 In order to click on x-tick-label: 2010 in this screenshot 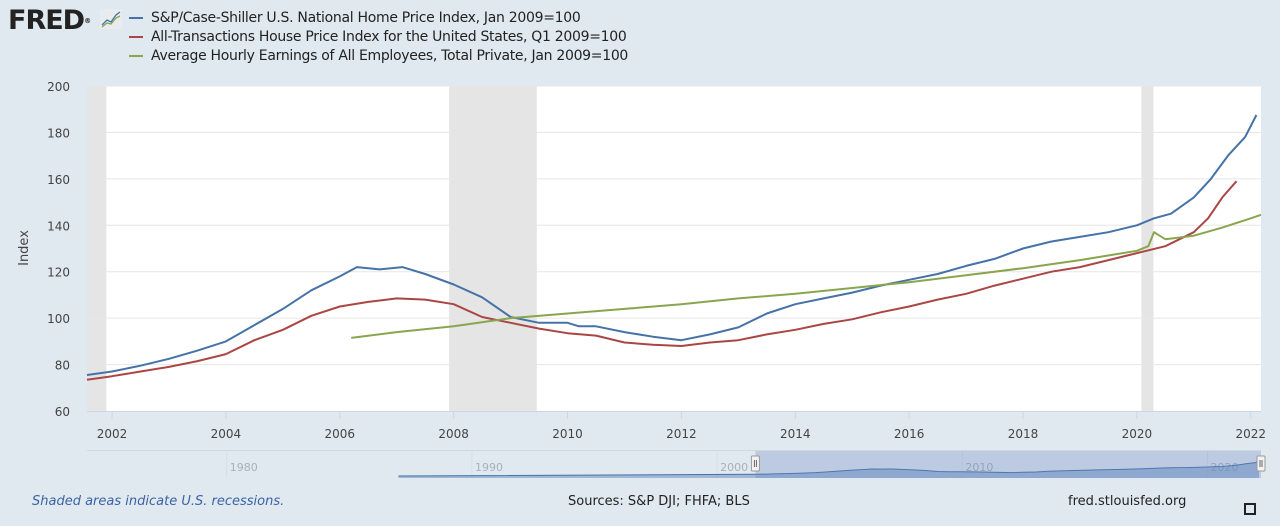, I will do `click(567, 434)`.